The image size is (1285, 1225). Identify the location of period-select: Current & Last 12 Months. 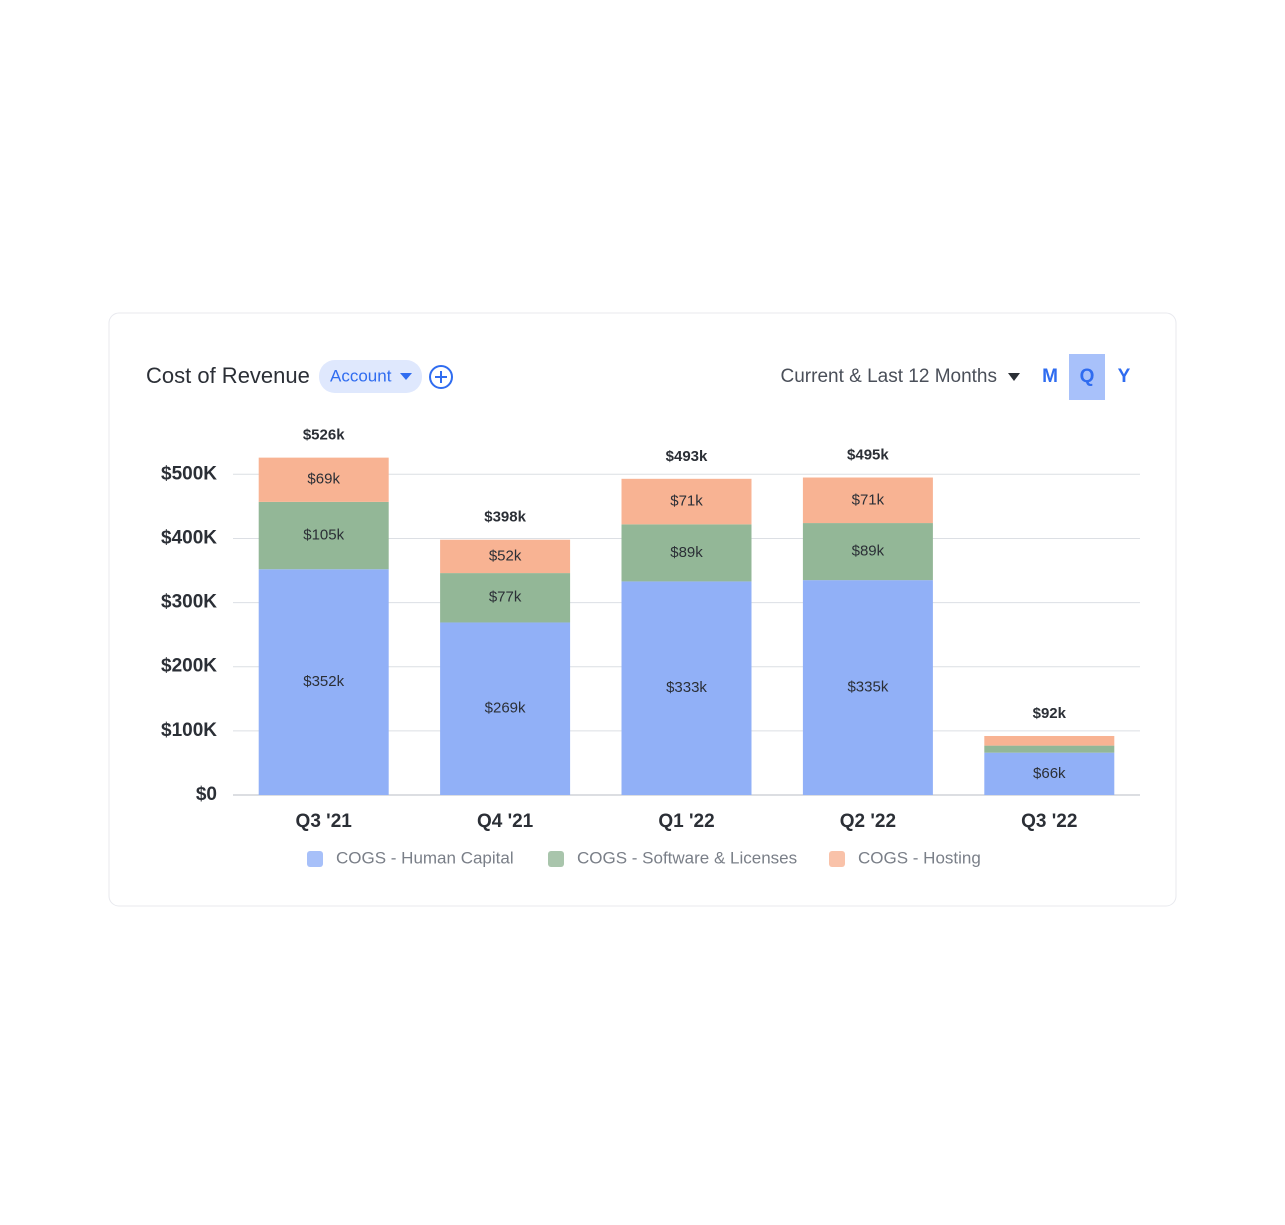
(889, 376).